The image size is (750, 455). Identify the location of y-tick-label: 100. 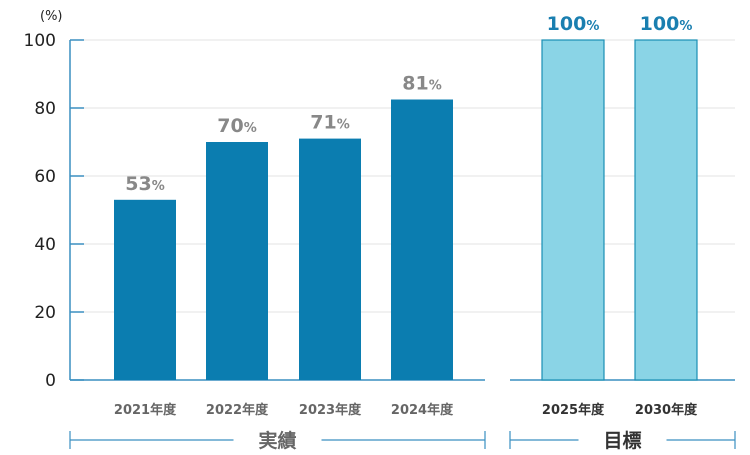
(40, 41).